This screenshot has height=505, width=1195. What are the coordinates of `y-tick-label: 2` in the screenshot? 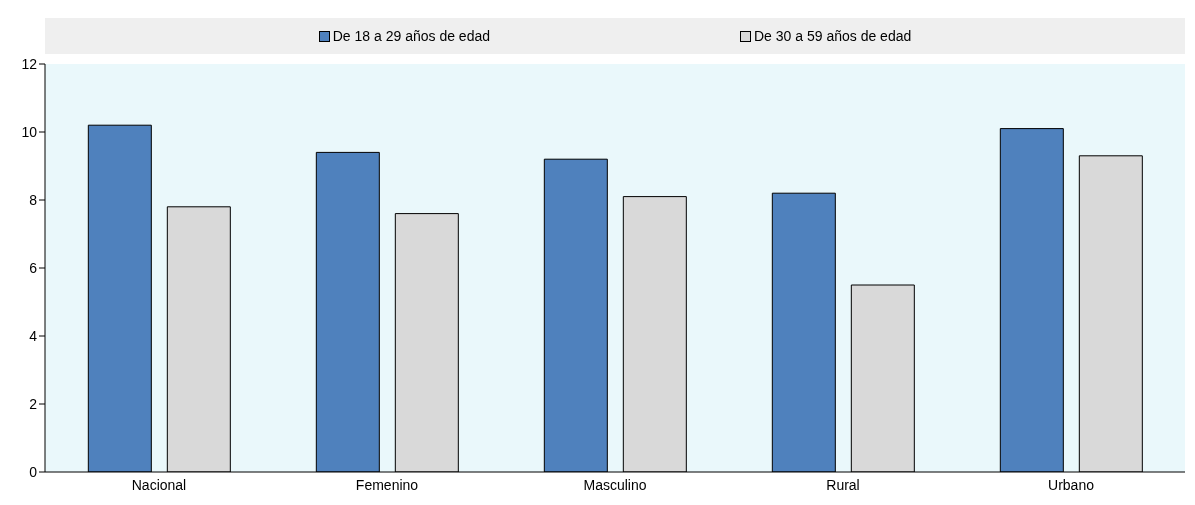 It's located at (33, 403).